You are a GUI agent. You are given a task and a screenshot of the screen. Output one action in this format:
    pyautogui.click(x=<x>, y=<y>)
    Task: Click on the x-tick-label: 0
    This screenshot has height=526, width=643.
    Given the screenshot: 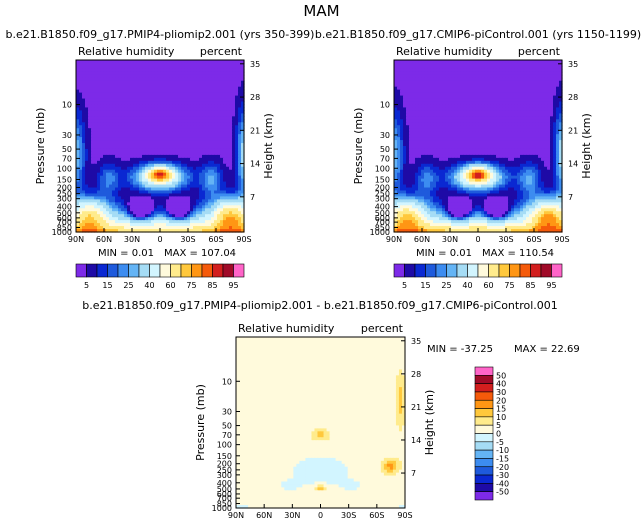 What is the action you would take?
    pyautogui.click(x=159, y=239)
    